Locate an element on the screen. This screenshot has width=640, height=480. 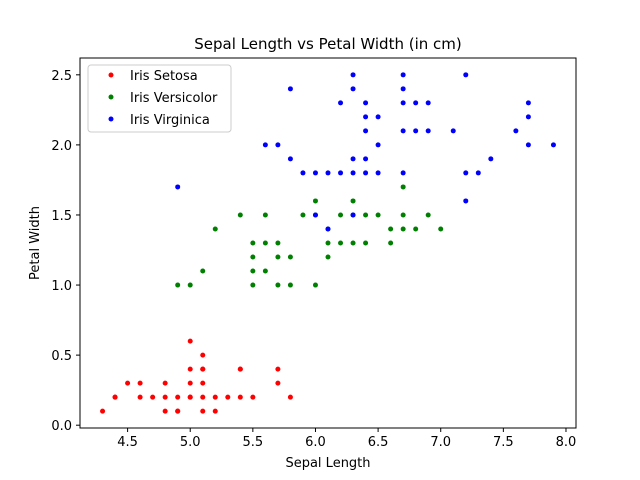
y-tick-label-5: 2.5 is located at coordinates (61, 76).